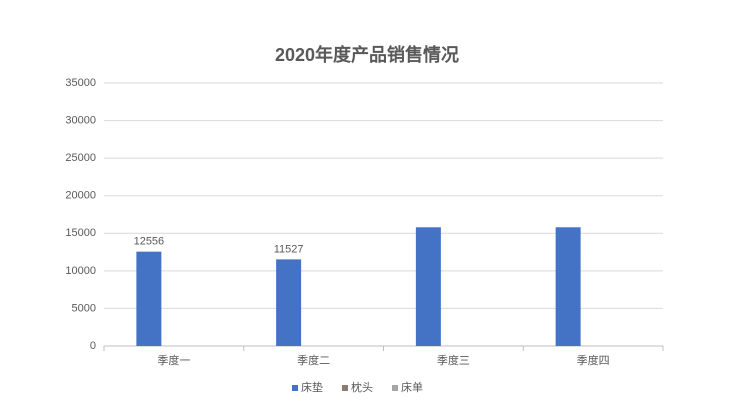  I want to click on y-tick-label: 15000, so click(80, 233).